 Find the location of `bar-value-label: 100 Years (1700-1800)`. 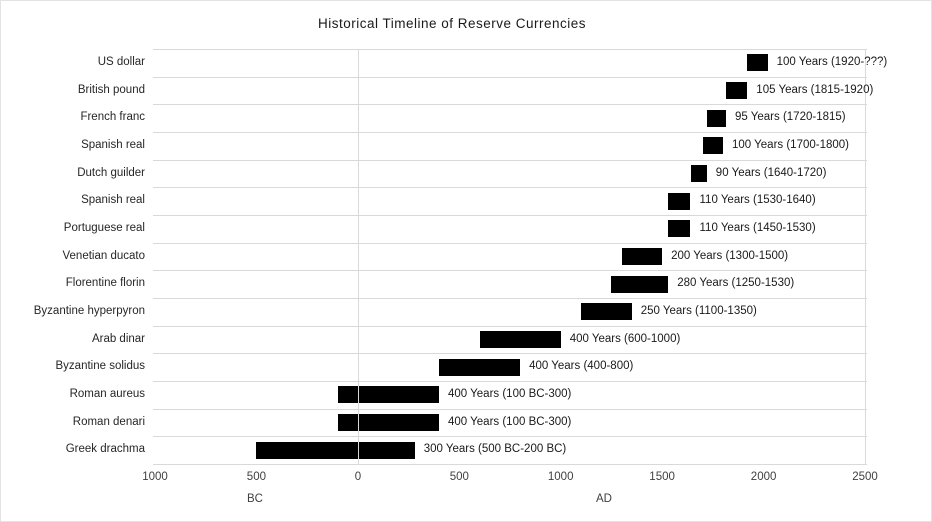

bar-value-label: 100 Years (1700-1800) is located at coordinates (791, 145).